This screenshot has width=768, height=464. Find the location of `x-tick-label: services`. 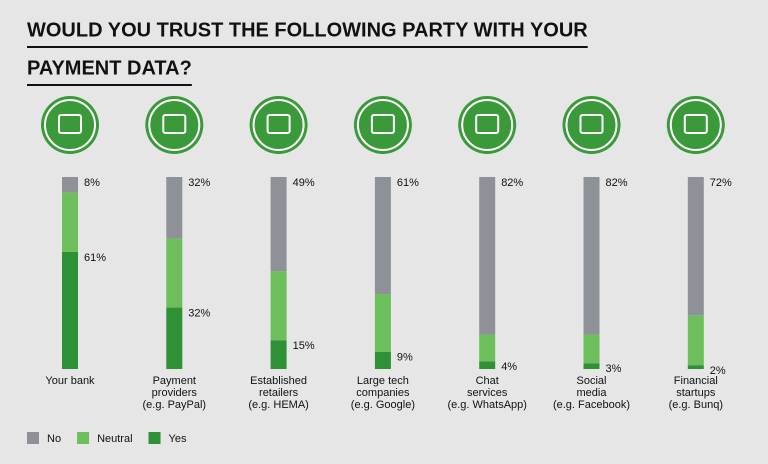

x-tick-label: services is located at coordinates (487, 393).